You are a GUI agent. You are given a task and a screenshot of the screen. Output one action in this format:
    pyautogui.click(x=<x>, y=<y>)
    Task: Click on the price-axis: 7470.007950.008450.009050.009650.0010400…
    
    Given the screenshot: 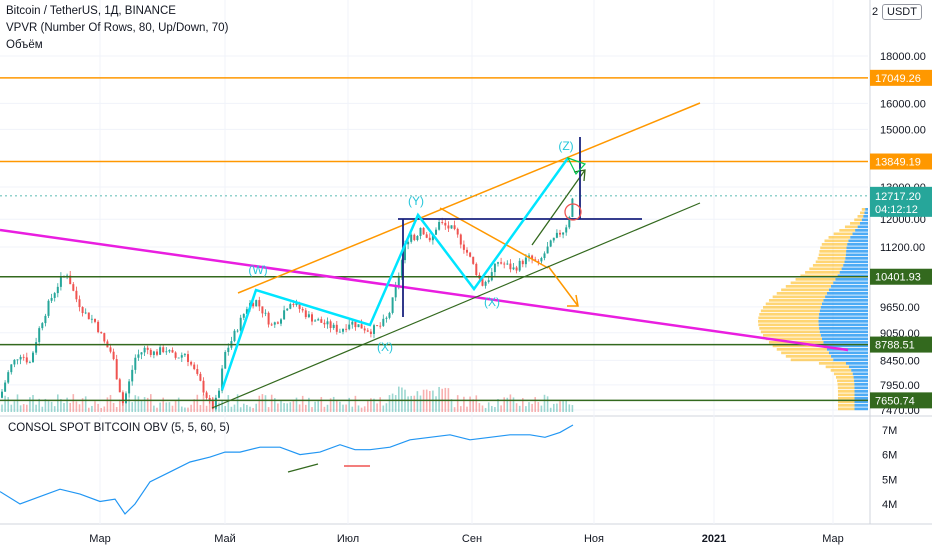 What is the action you would take?
    pyautogui.click(x=901, y=234)
    